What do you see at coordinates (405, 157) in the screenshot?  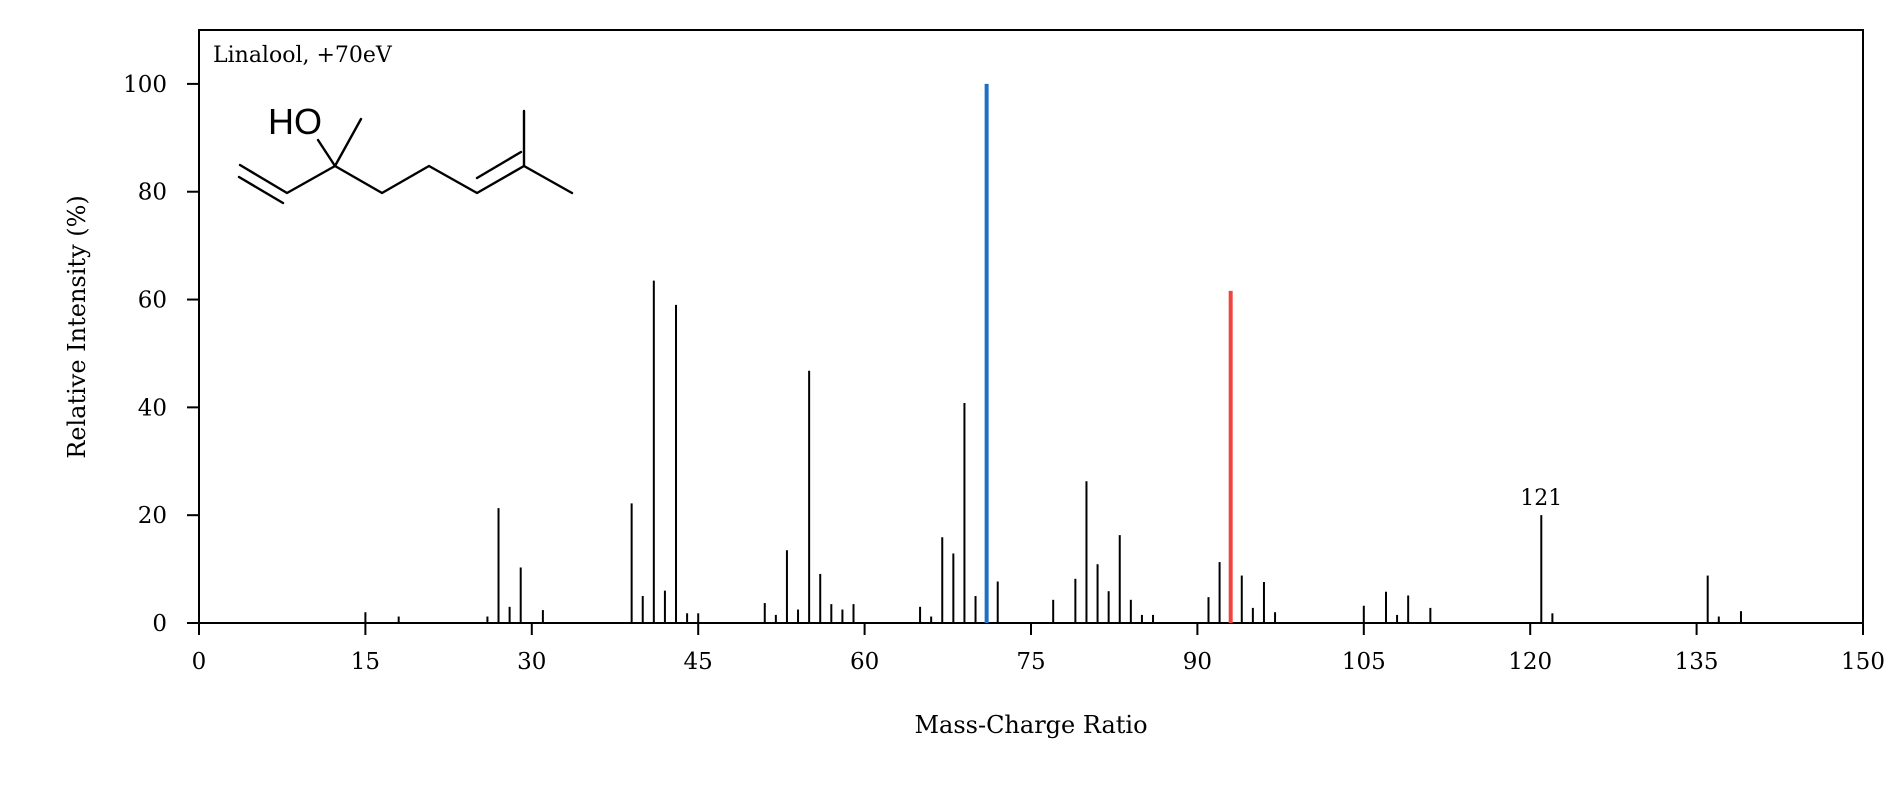 I see `molecule-structure` at bounding box center [405, 157].